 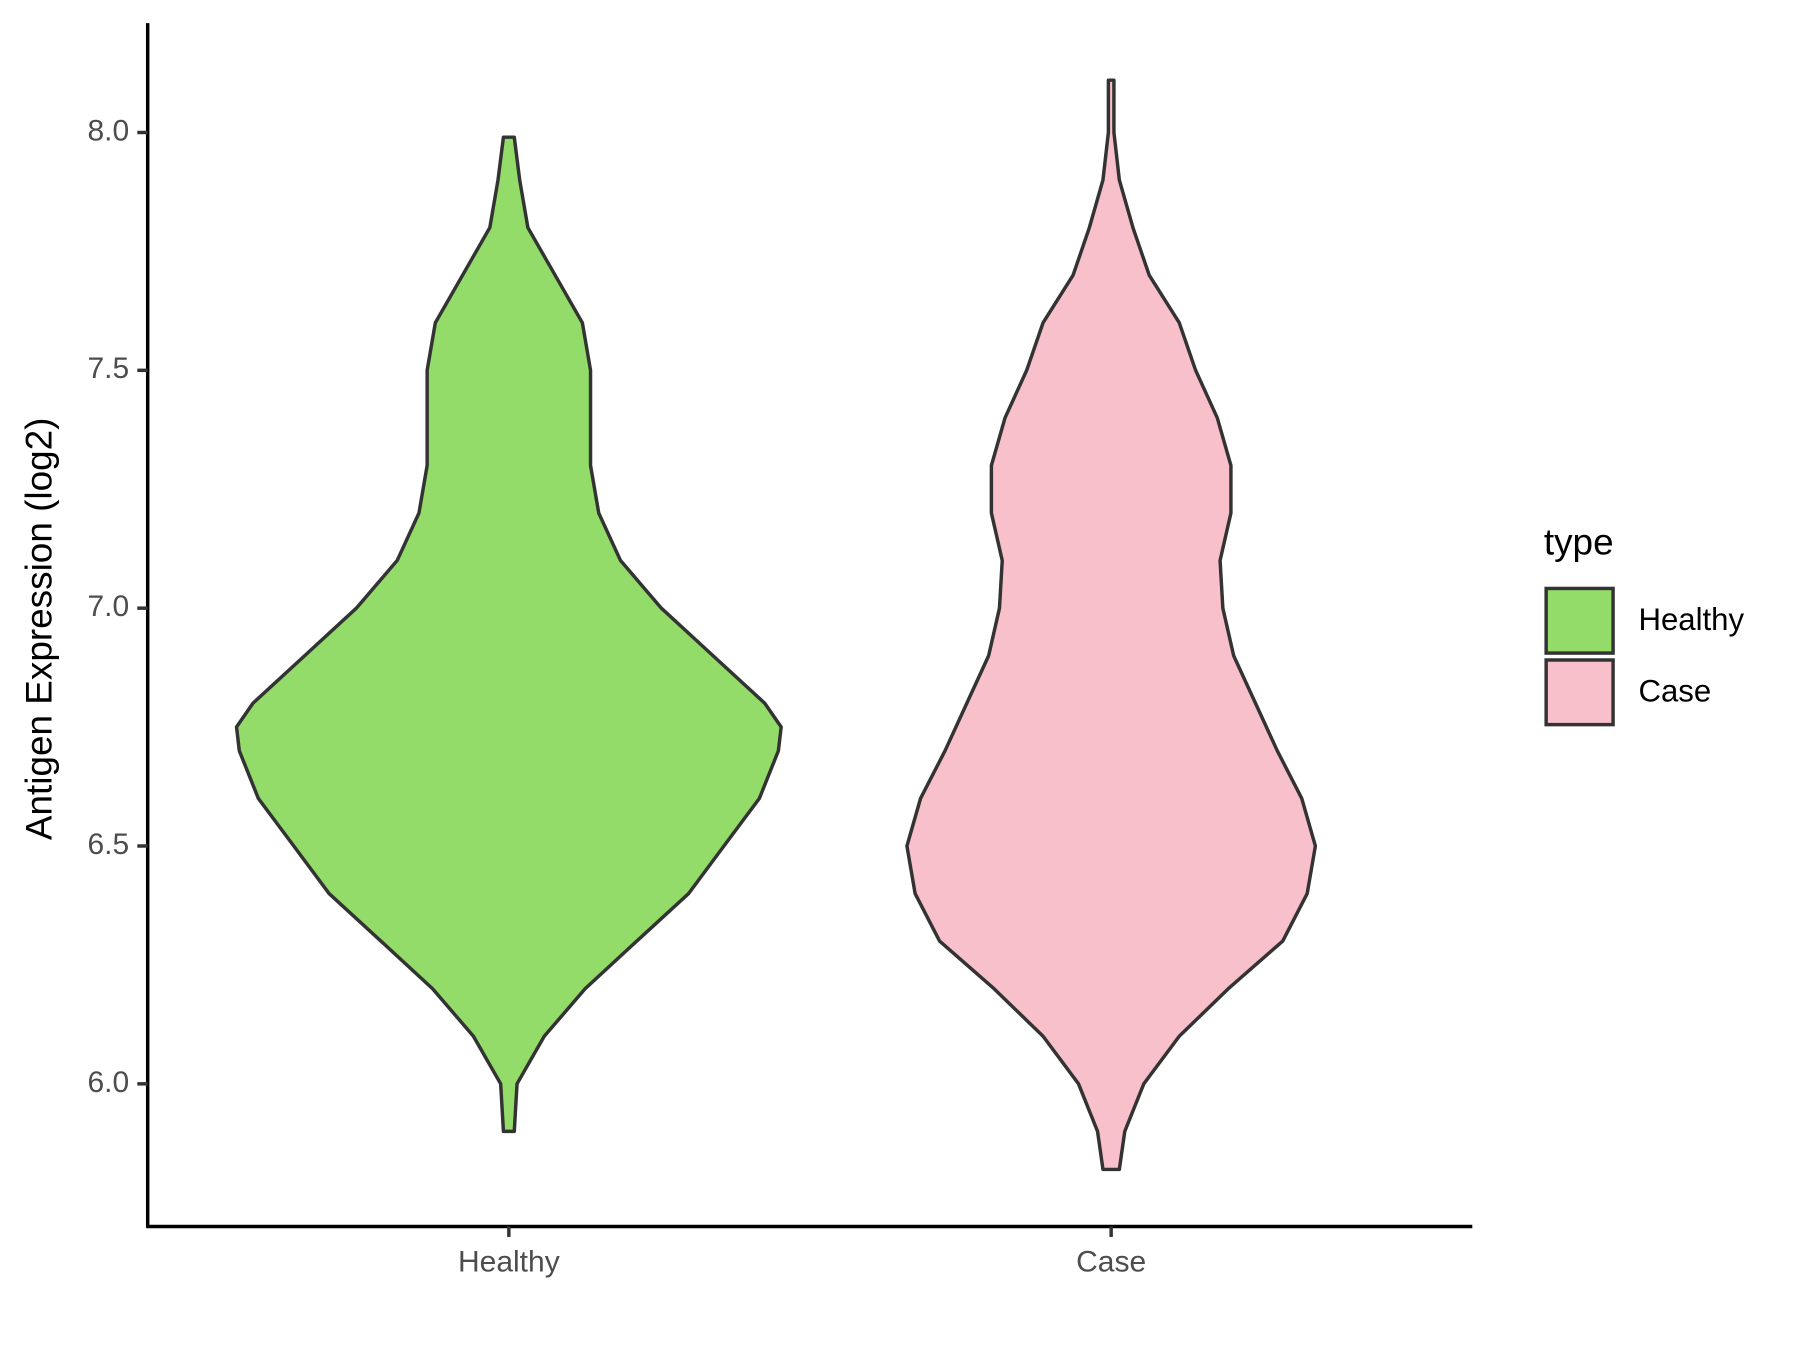 What do you see at coordinates (1674, 691) in the screenshot?
I see `legend-label: Case` at bounding box center [1674, 691].